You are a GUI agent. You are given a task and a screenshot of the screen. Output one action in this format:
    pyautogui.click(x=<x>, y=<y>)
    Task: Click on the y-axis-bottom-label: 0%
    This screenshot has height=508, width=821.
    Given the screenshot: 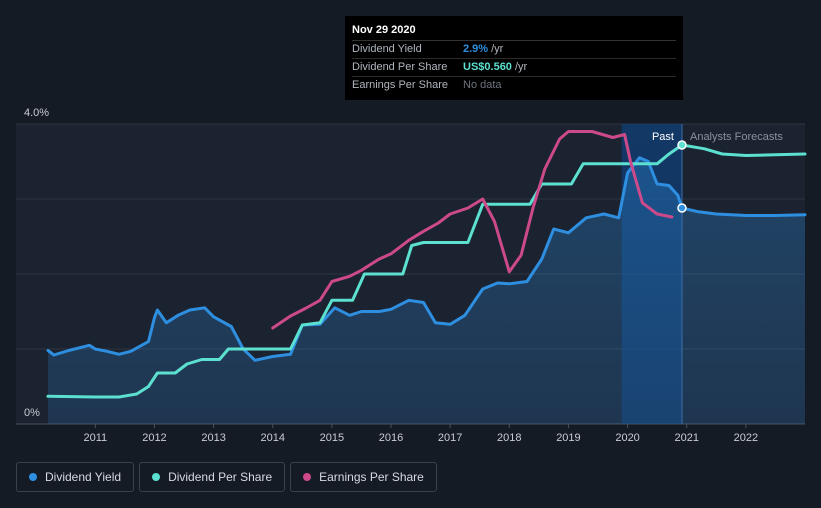 What is the action you would take?
    pyautogui.click(x=32, y=413)
    